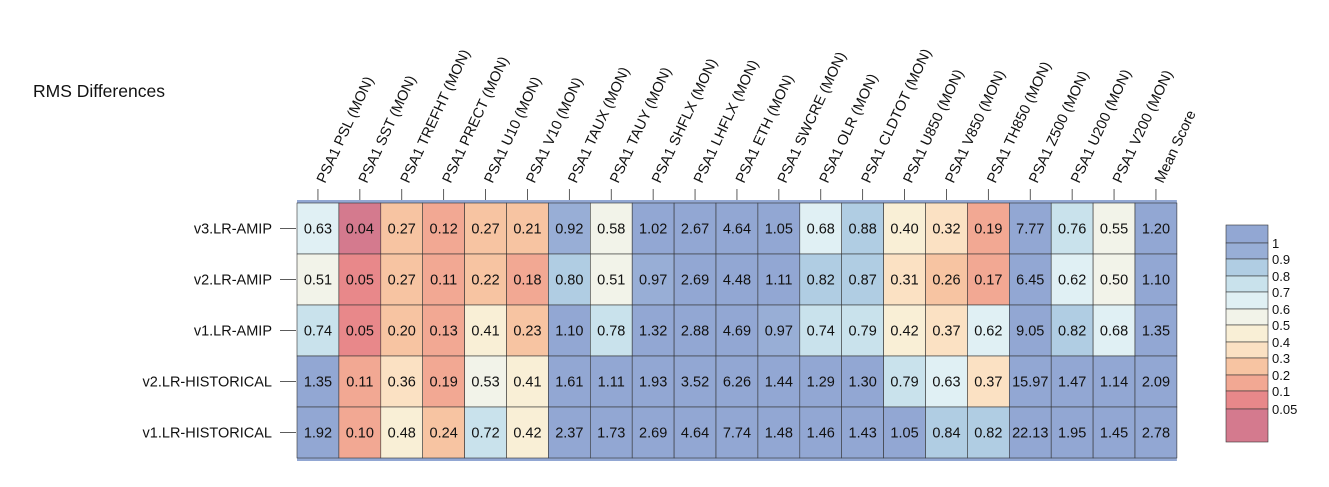 The image size is (1329, 487). Describe the element at coordinates (1114, 383) in the screenshot. I see `cell-value-label: 1.14` at that location.